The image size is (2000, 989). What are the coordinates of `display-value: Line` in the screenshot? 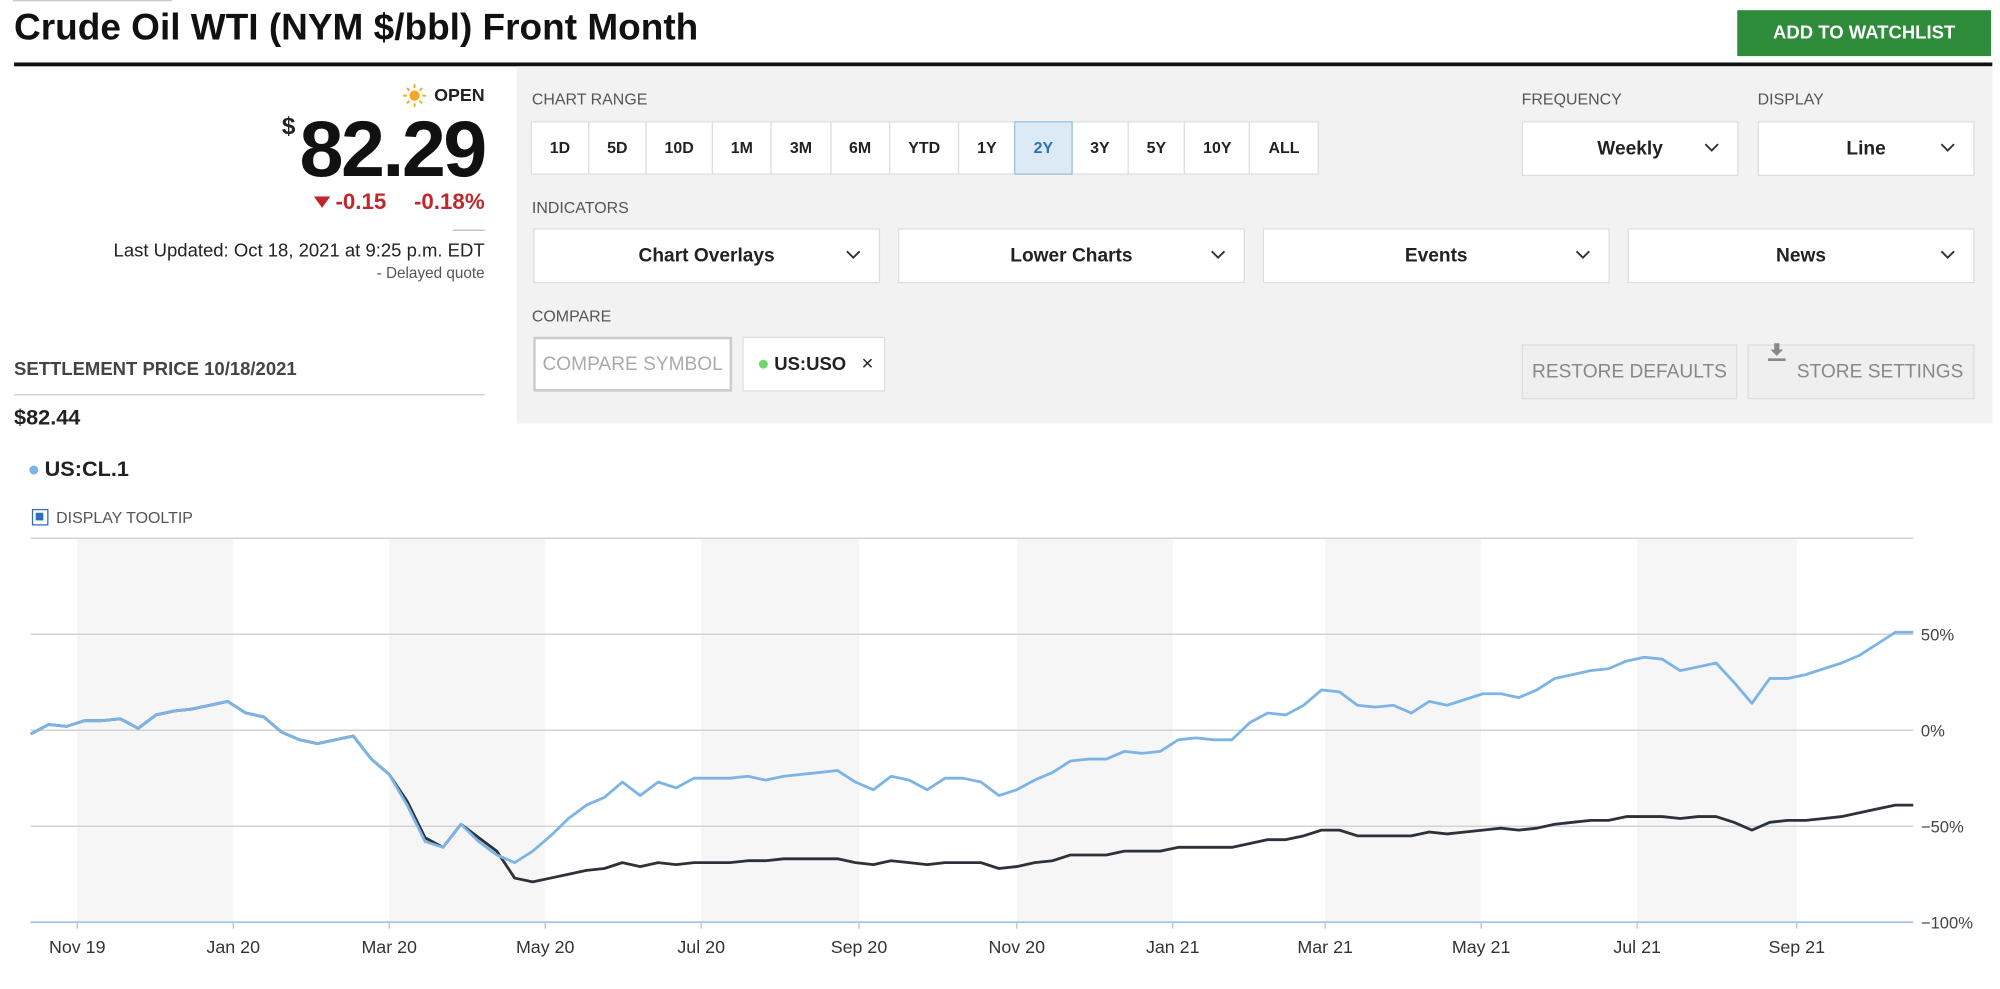 It's located at (1866, 148).